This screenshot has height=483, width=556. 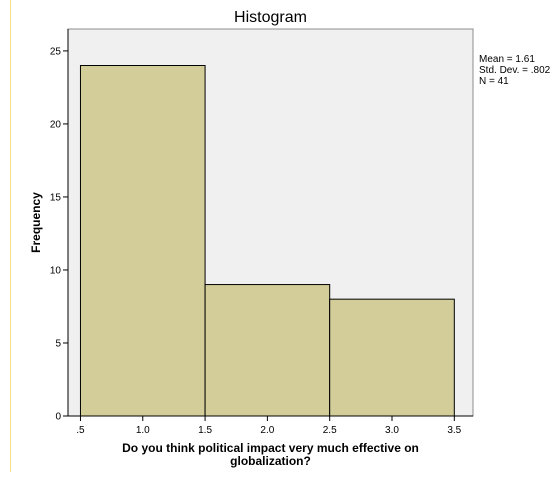 What do you see at coordinates (56, 51) in the screenshot?
I see `y-tick-label: 25` at bounding box center [56, 51].